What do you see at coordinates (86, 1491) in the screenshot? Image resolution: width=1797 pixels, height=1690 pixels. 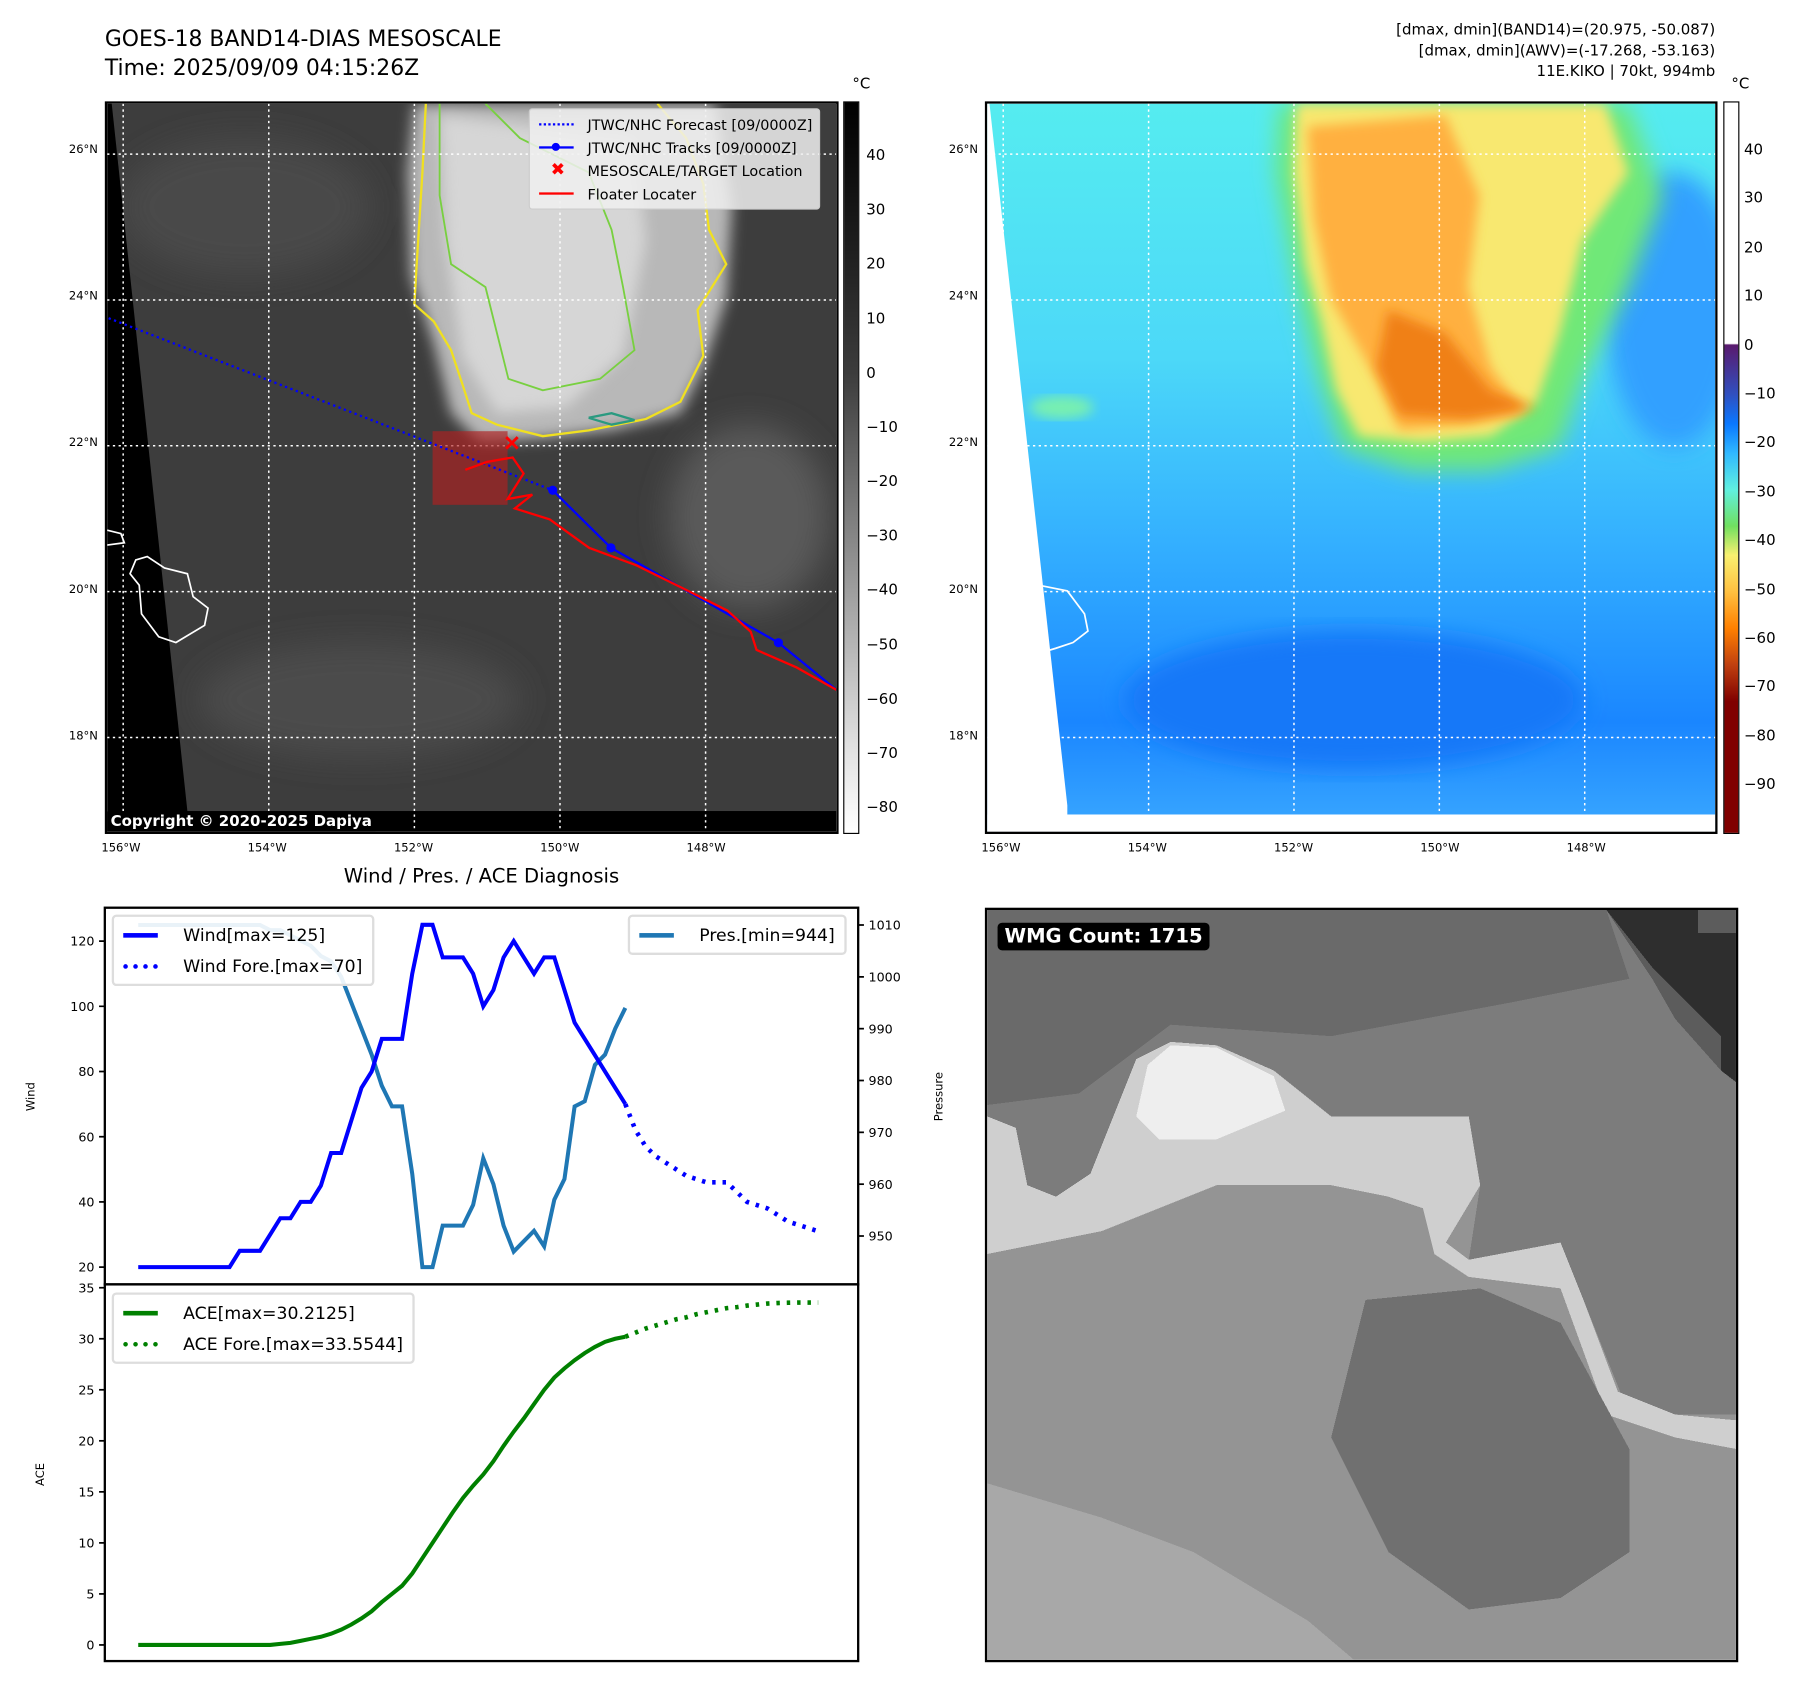 I see `ace-tick: 15` at bounding box center [86, 1491].